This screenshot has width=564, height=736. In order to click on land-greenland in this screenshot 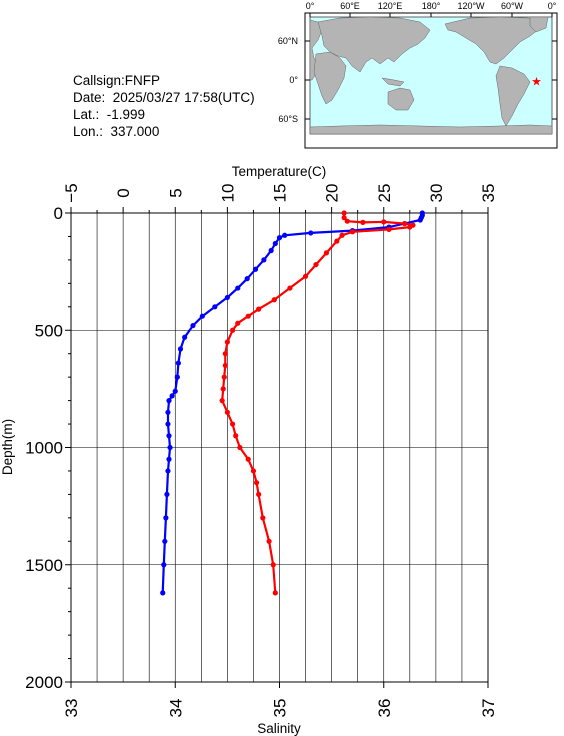, I will do `click(539, 24)`.